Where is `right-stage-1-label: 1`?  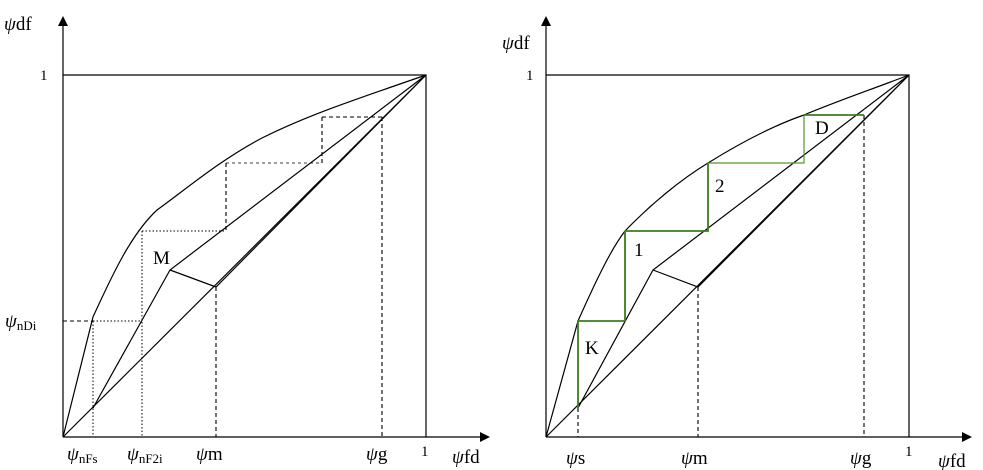
right-stage-1-label: 1 is located at coordinates (639, 250).